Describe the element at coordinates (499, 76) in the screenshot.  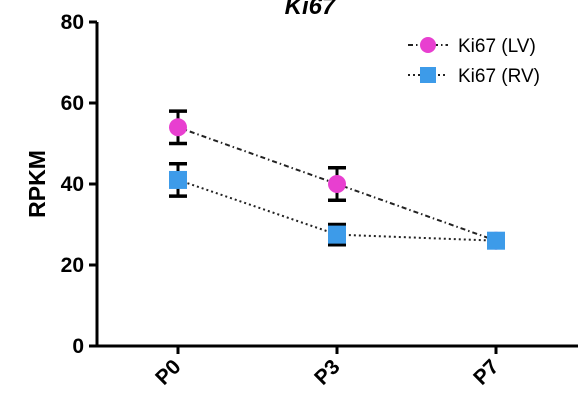
I see `legend-label: Ki67 (RV)` at that location.